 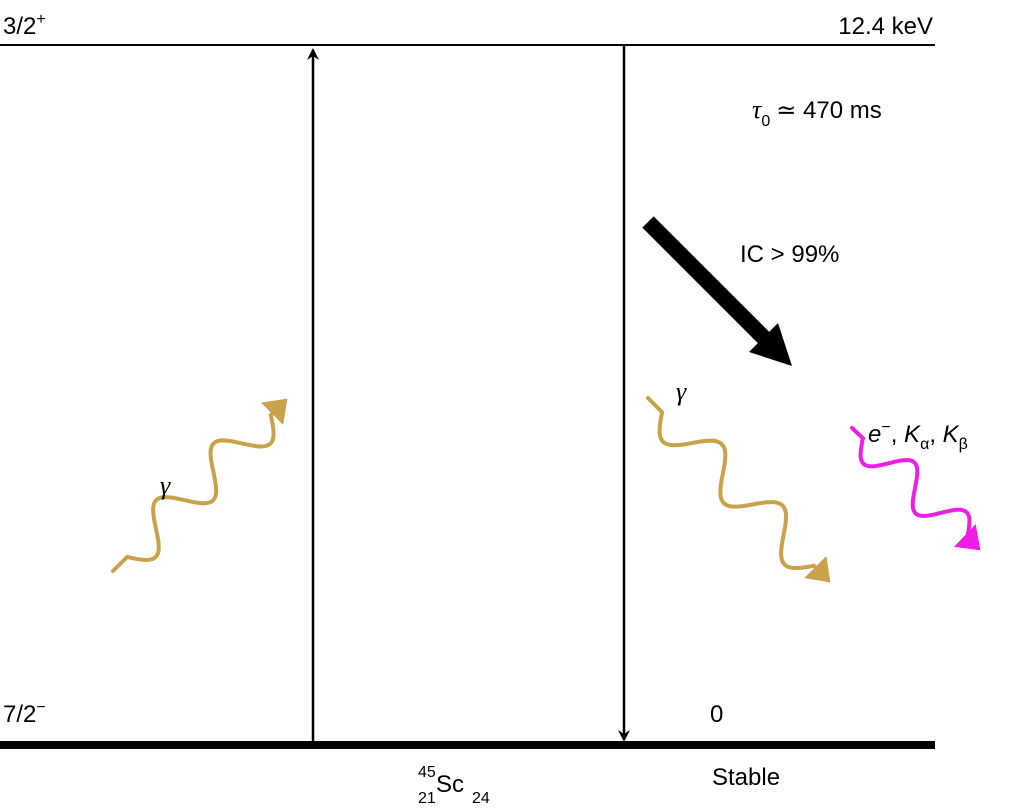 I want to click on svg-text: Sc, so click(x=450, y=784).